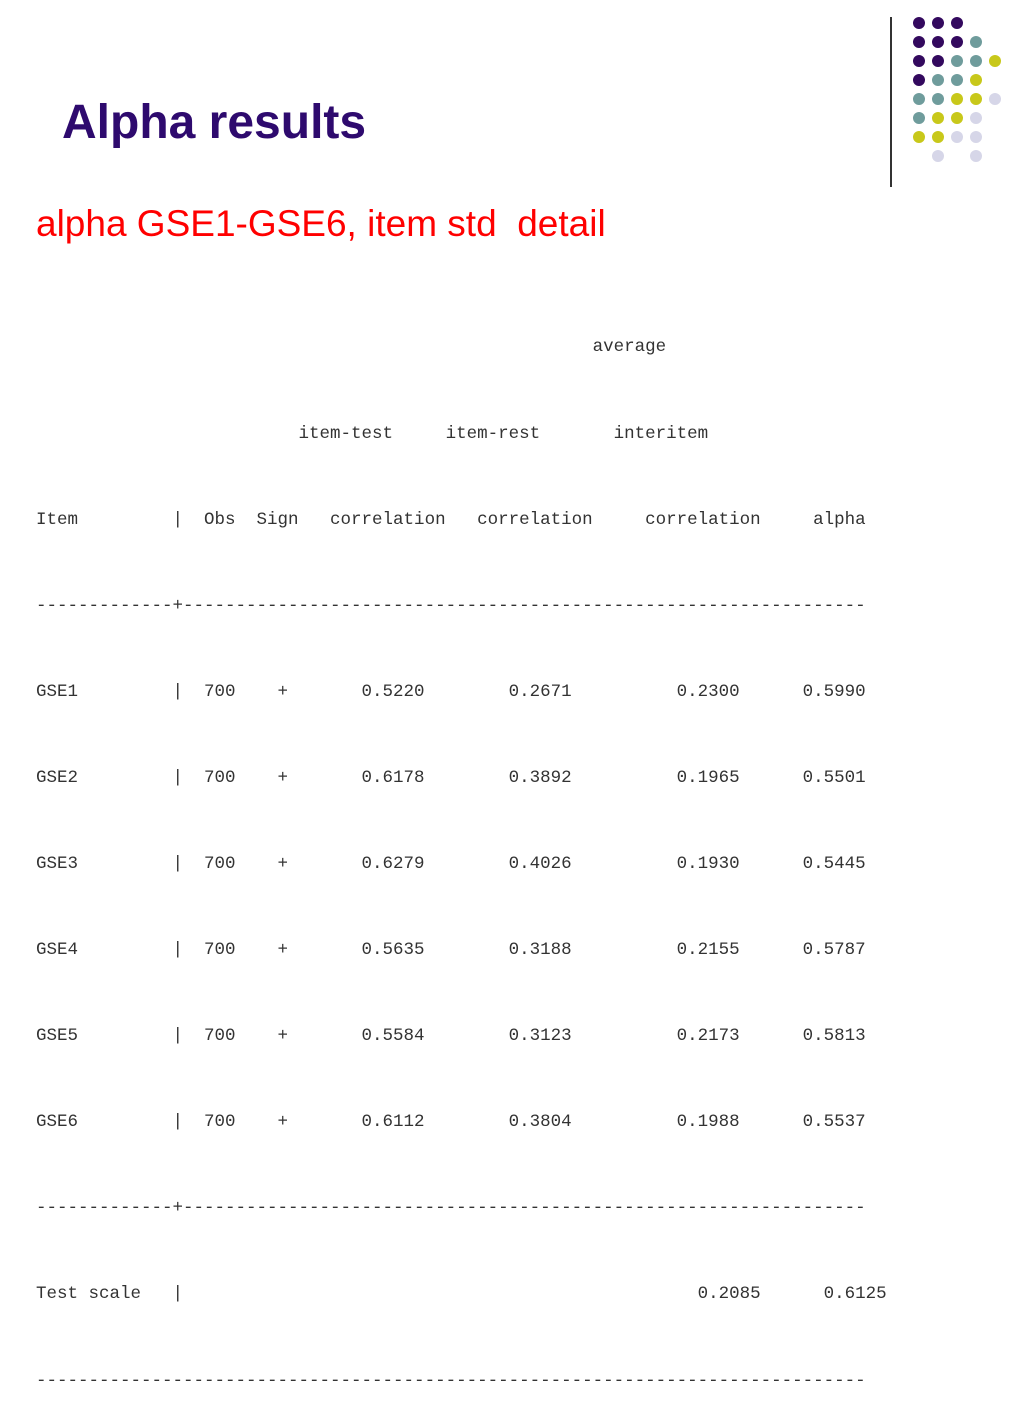  Describe the element at coordinates (451, 1122) in the screenshot. I see `table-row-gse6: GSE6 | 700 + 0.6112 0.3804 0.1988 0.5537` at that location.